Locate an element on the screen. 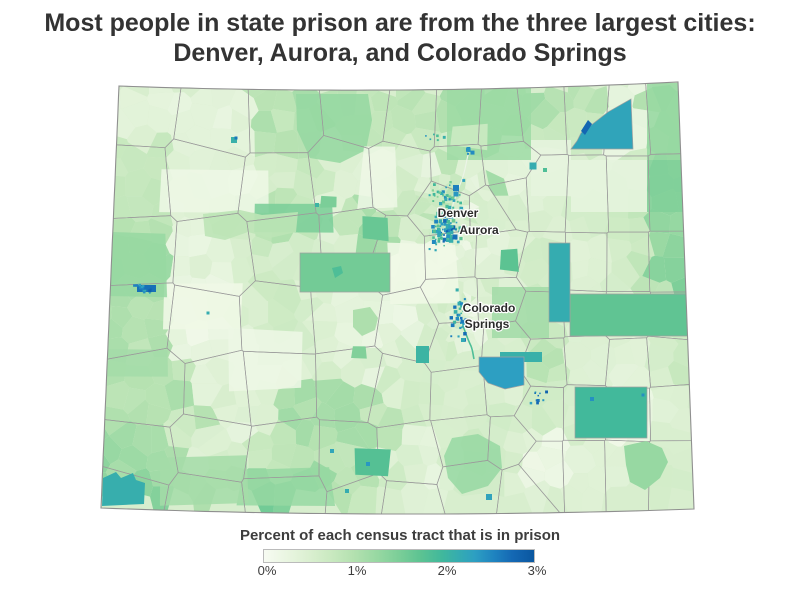  svg-text: Colorado is located at coordinates (489, 308).